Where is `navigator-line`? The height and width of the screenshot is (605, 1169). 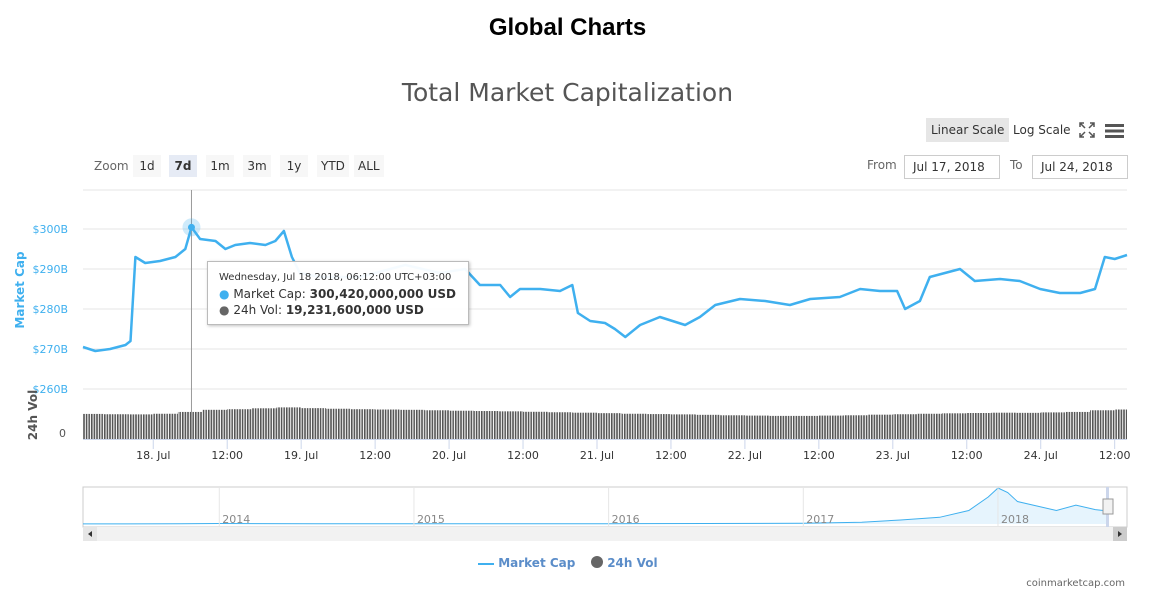
navigator-line is located at coordinates (595, 506).